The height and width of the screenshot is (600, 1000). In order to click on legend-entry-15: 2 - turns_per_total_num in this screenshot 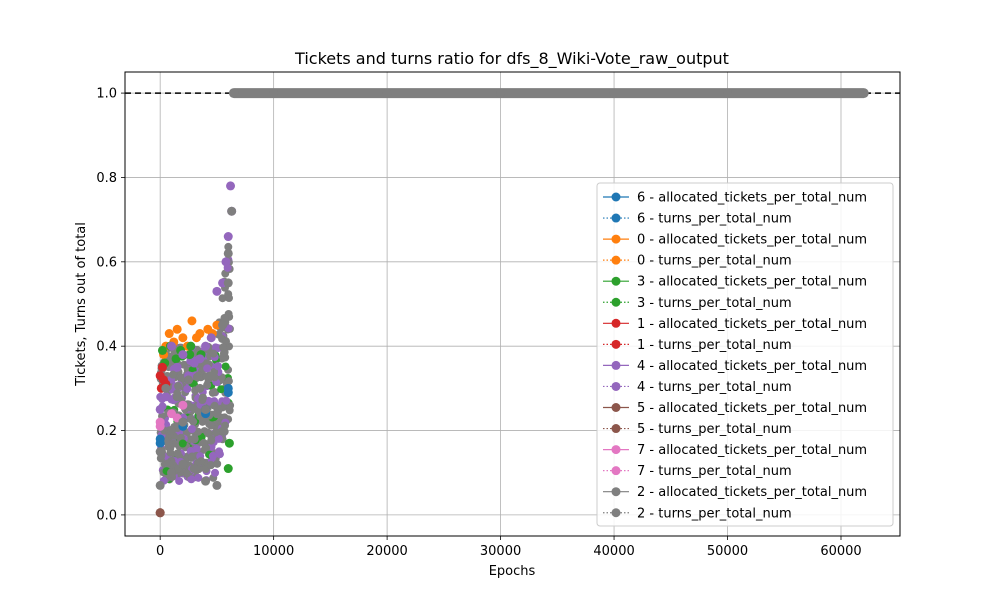, I will do `click(714, 513)`.